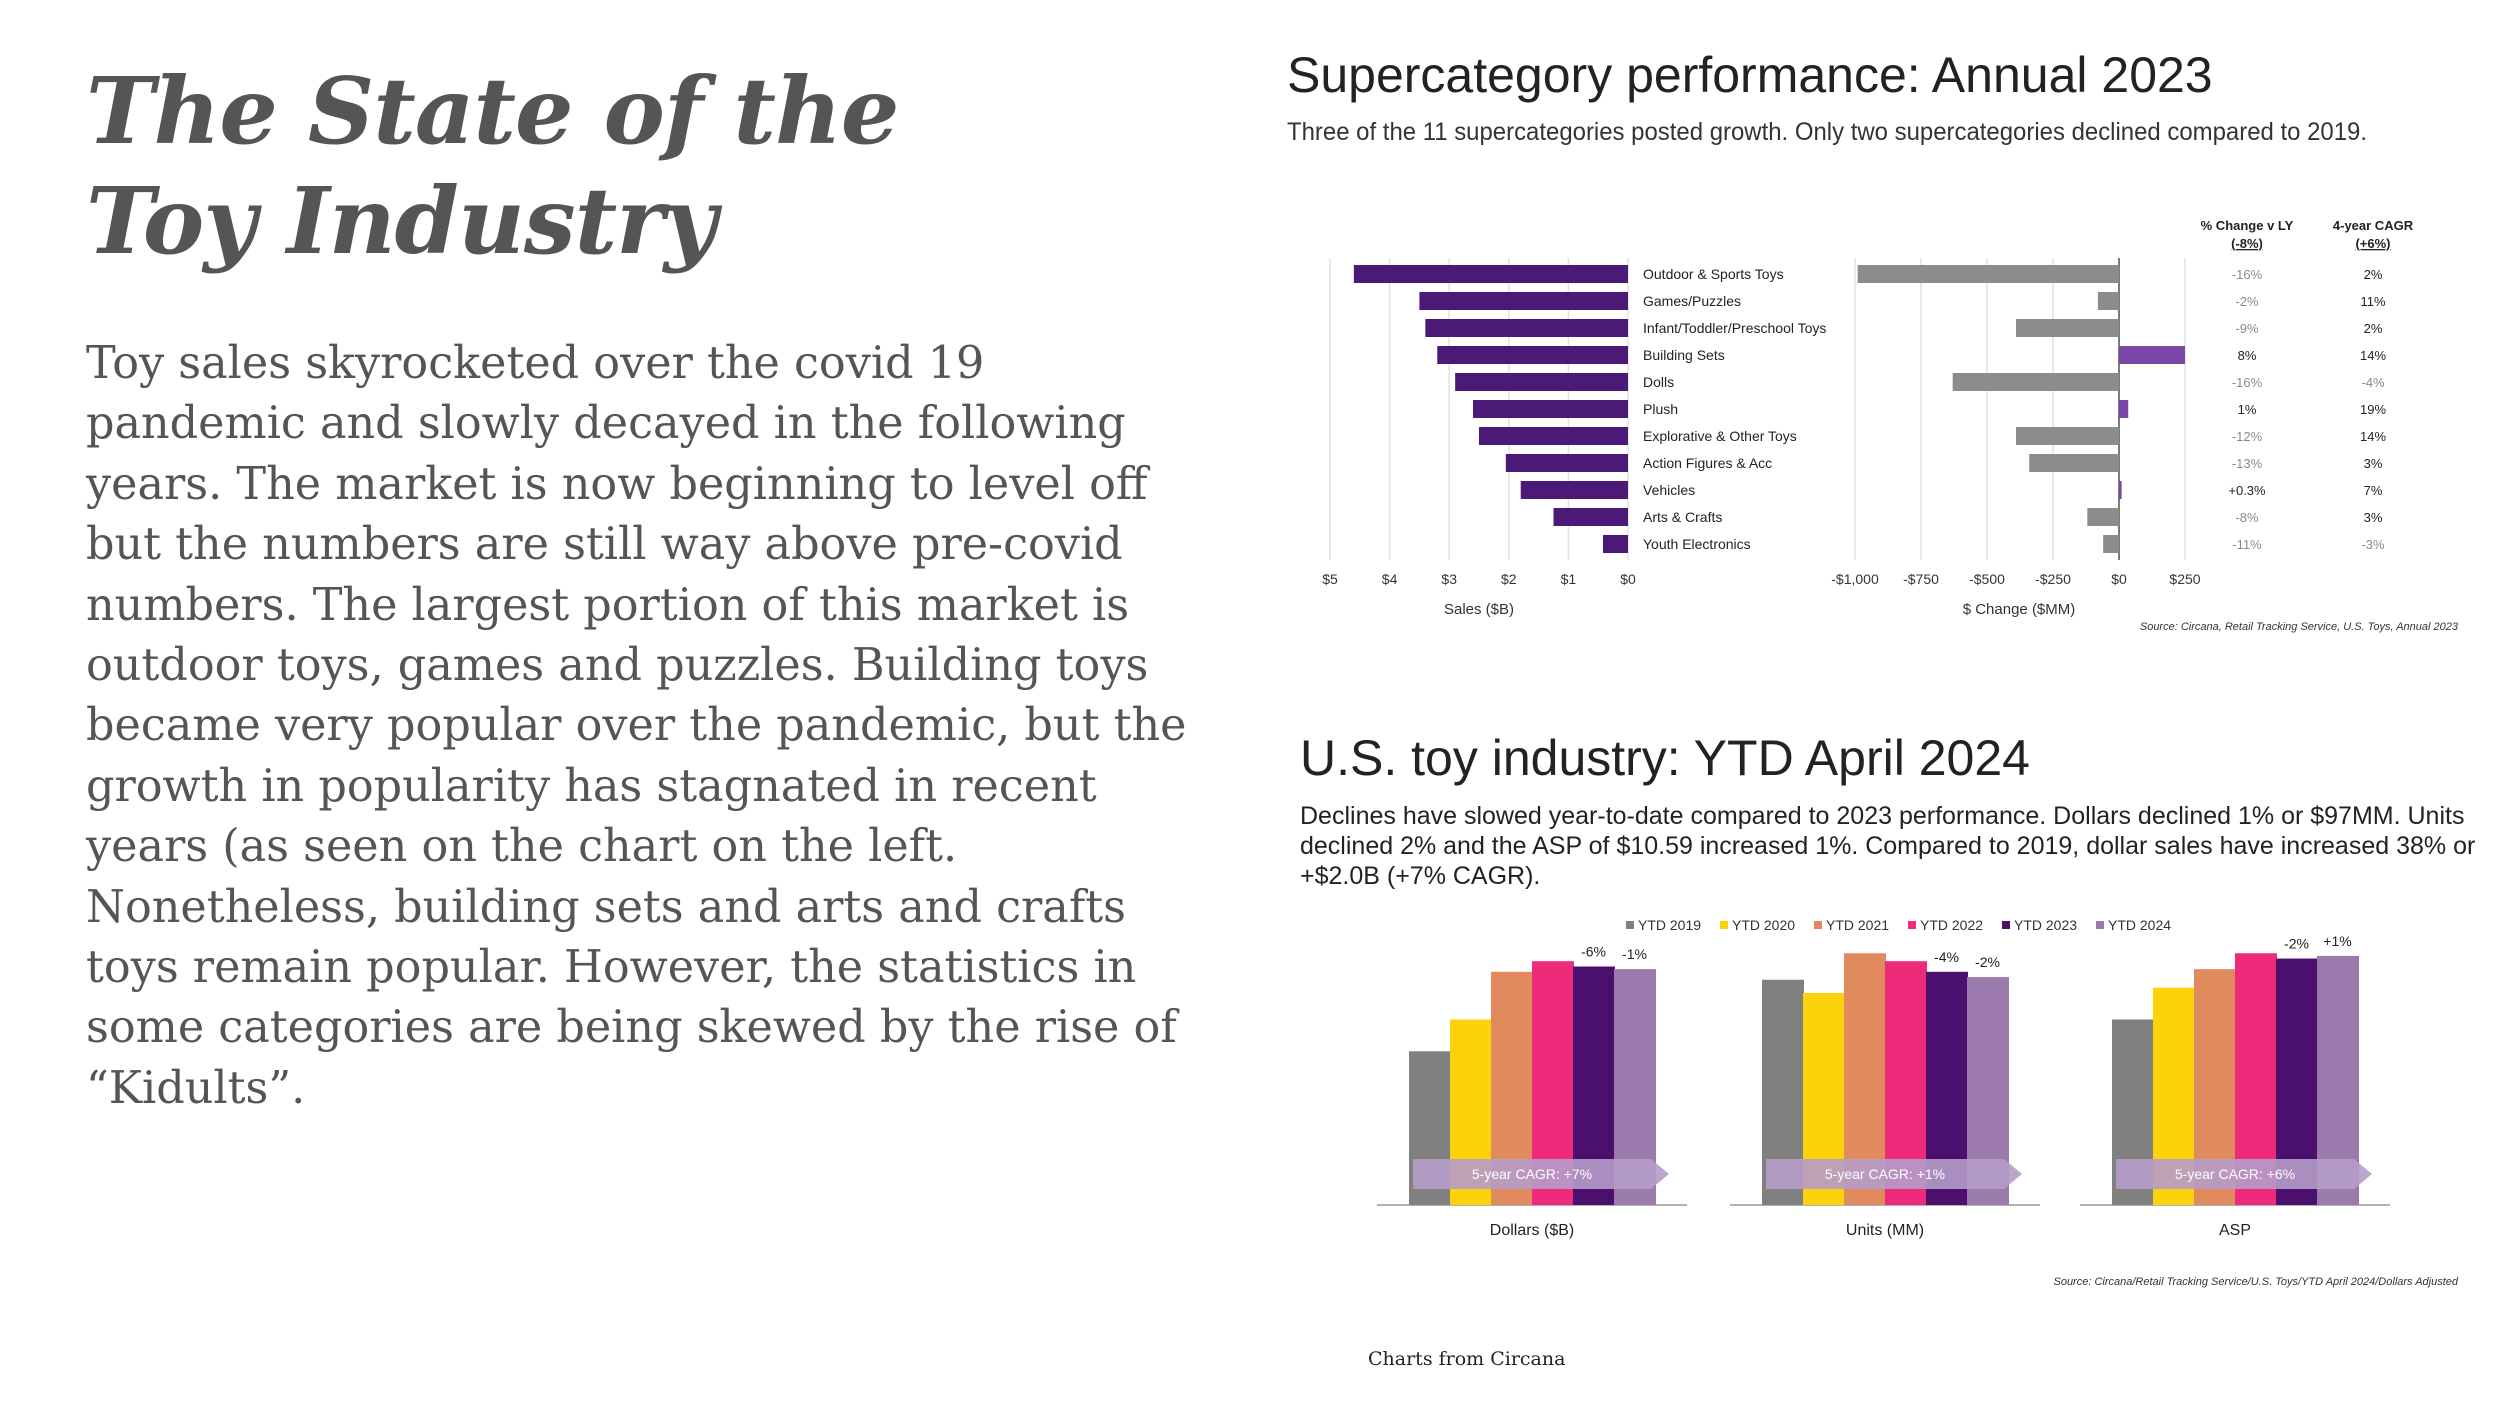 The height and width of the screenshot is (1406, 2500). Describe the element at coordinates (1855, 579) in the screenshot. I see `chart1-change-tick-label: -$1,000` at that location.